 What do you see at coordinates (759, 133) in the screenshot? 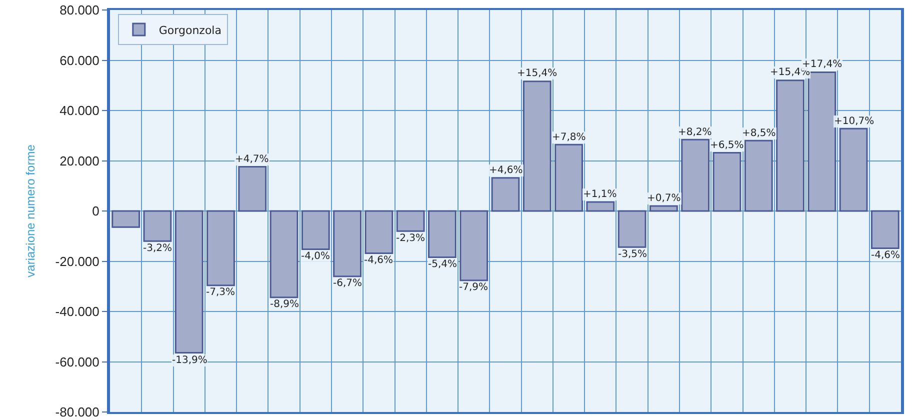
I see `annotation: +8,5%` at bounding box center [759, 133].